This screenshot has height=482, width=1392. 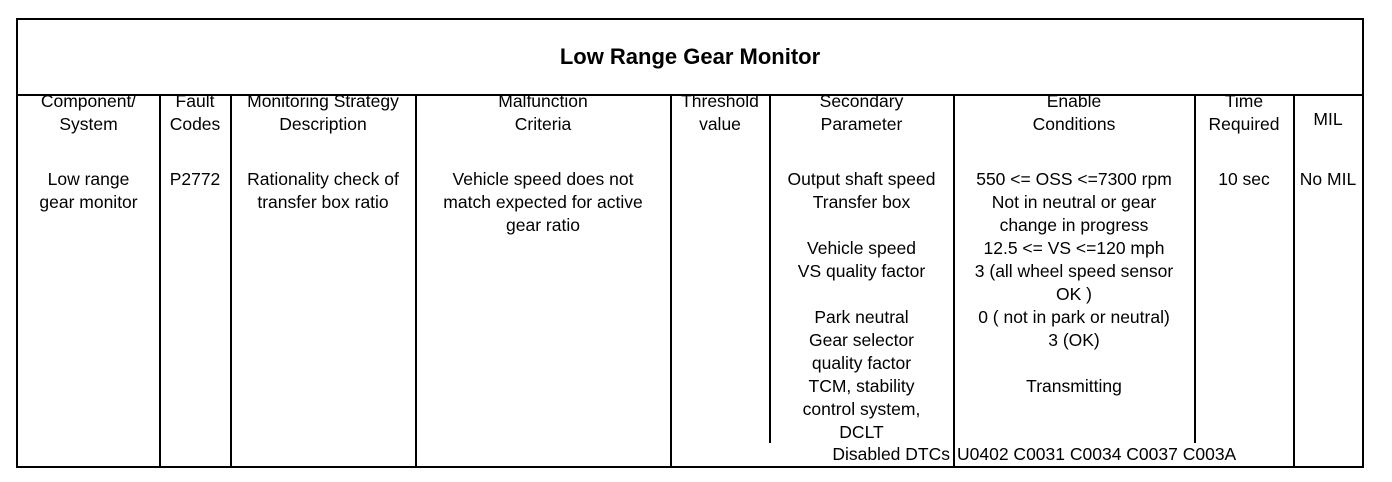 What do you see at coordinates (1074, 112) in the screenshot?
I see `header-enable: Enable Conditions` at bounding box center [1074, 112].